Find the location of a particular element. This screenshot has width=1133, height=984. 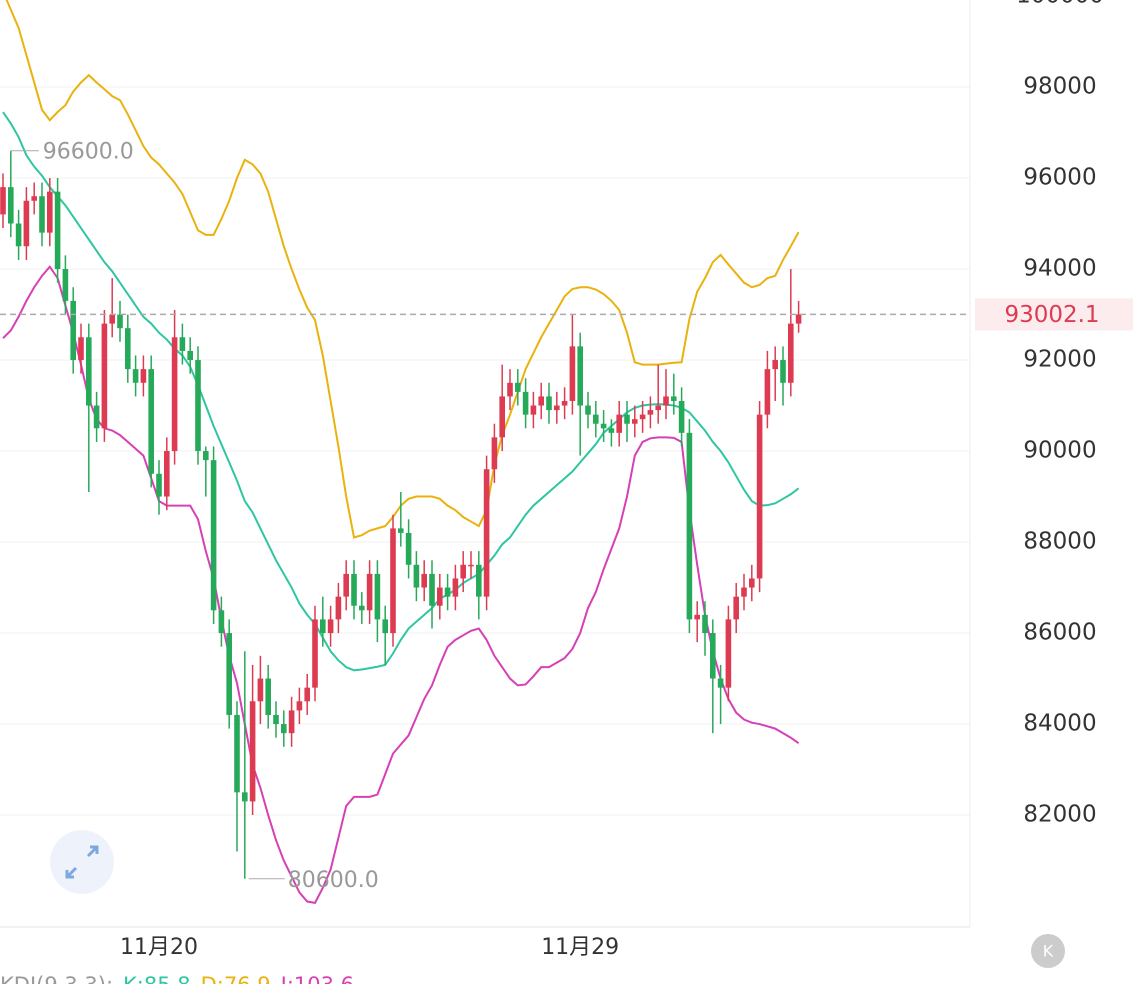

expand-icon is located at coordinates (82, 862).